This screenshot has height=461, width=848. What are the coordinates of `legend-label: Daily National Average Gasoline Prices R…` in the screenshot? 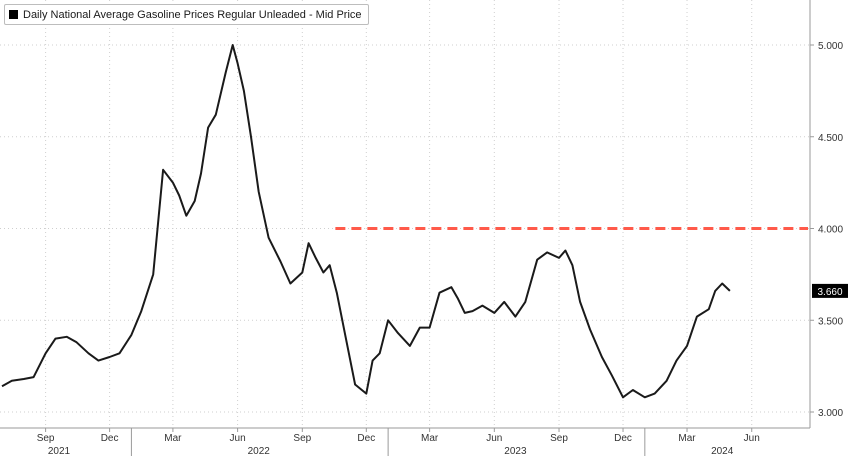 It's located at (192, 14).